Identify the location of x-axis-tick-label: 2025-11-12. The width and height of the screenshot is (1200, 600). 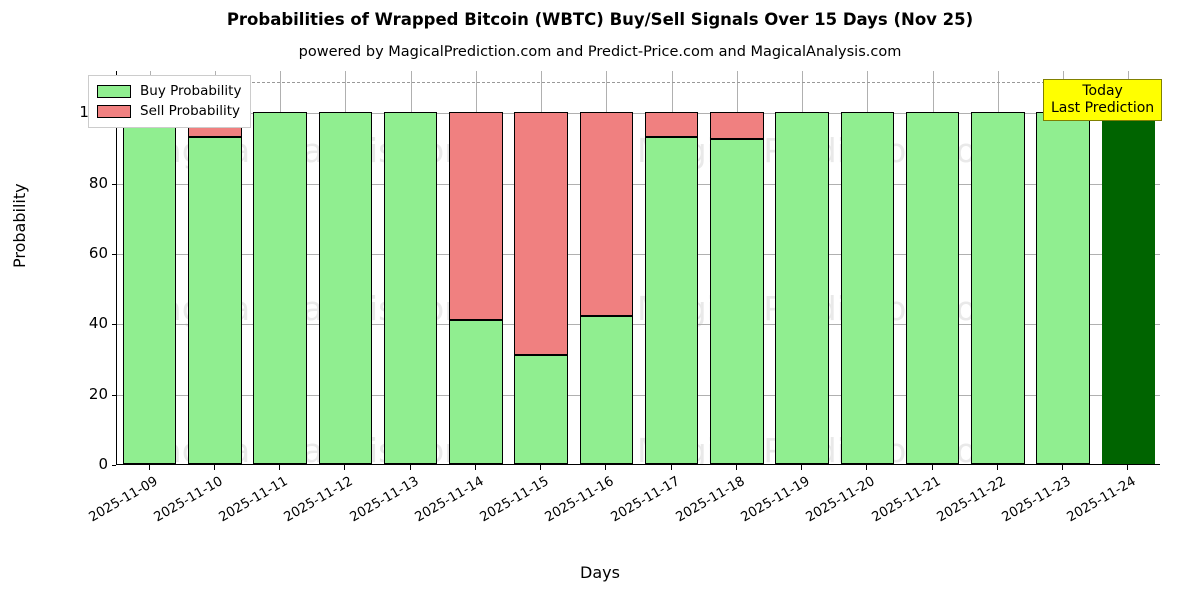
(319, 500).